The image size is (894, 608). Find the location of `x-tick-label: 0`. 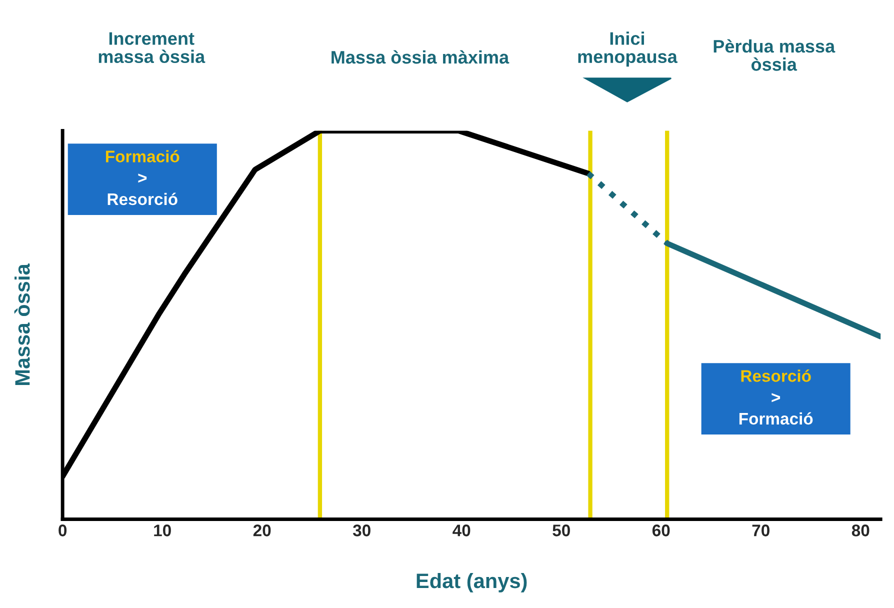

x-tick-label: 0 is located at coordinates (62, 530).